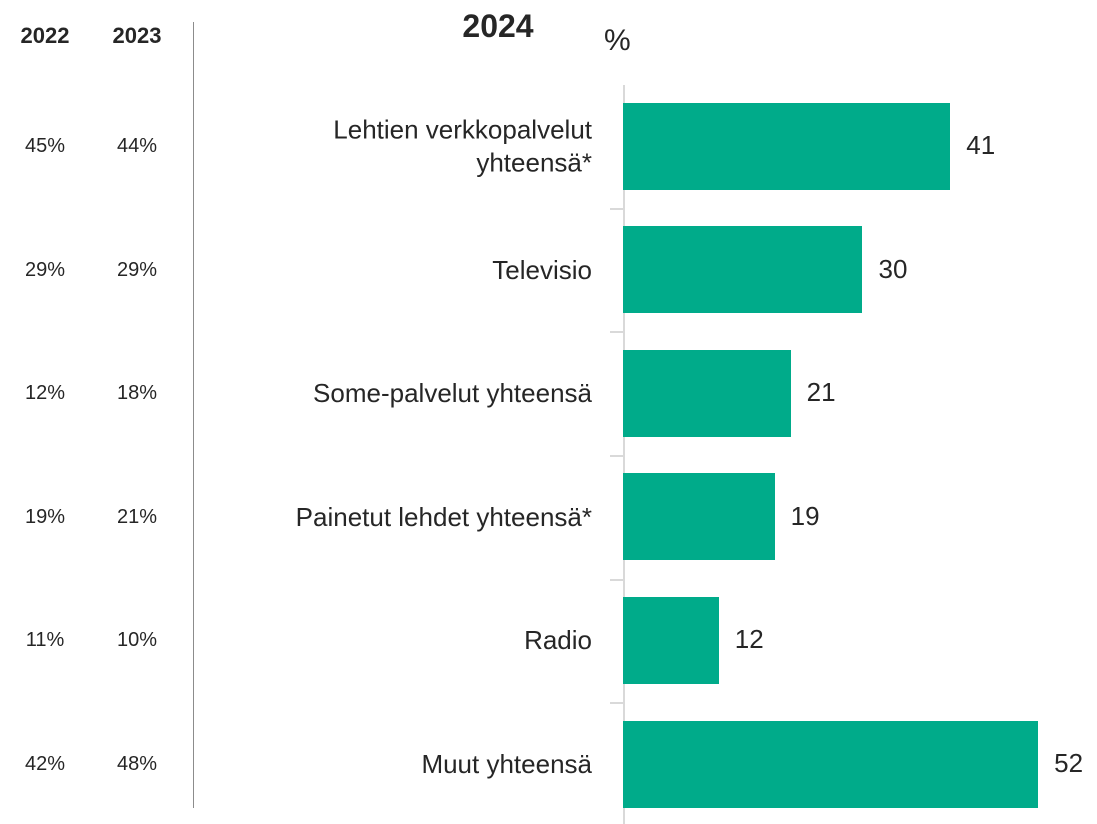  I want to click on value-label: 30, so click(893, 268).